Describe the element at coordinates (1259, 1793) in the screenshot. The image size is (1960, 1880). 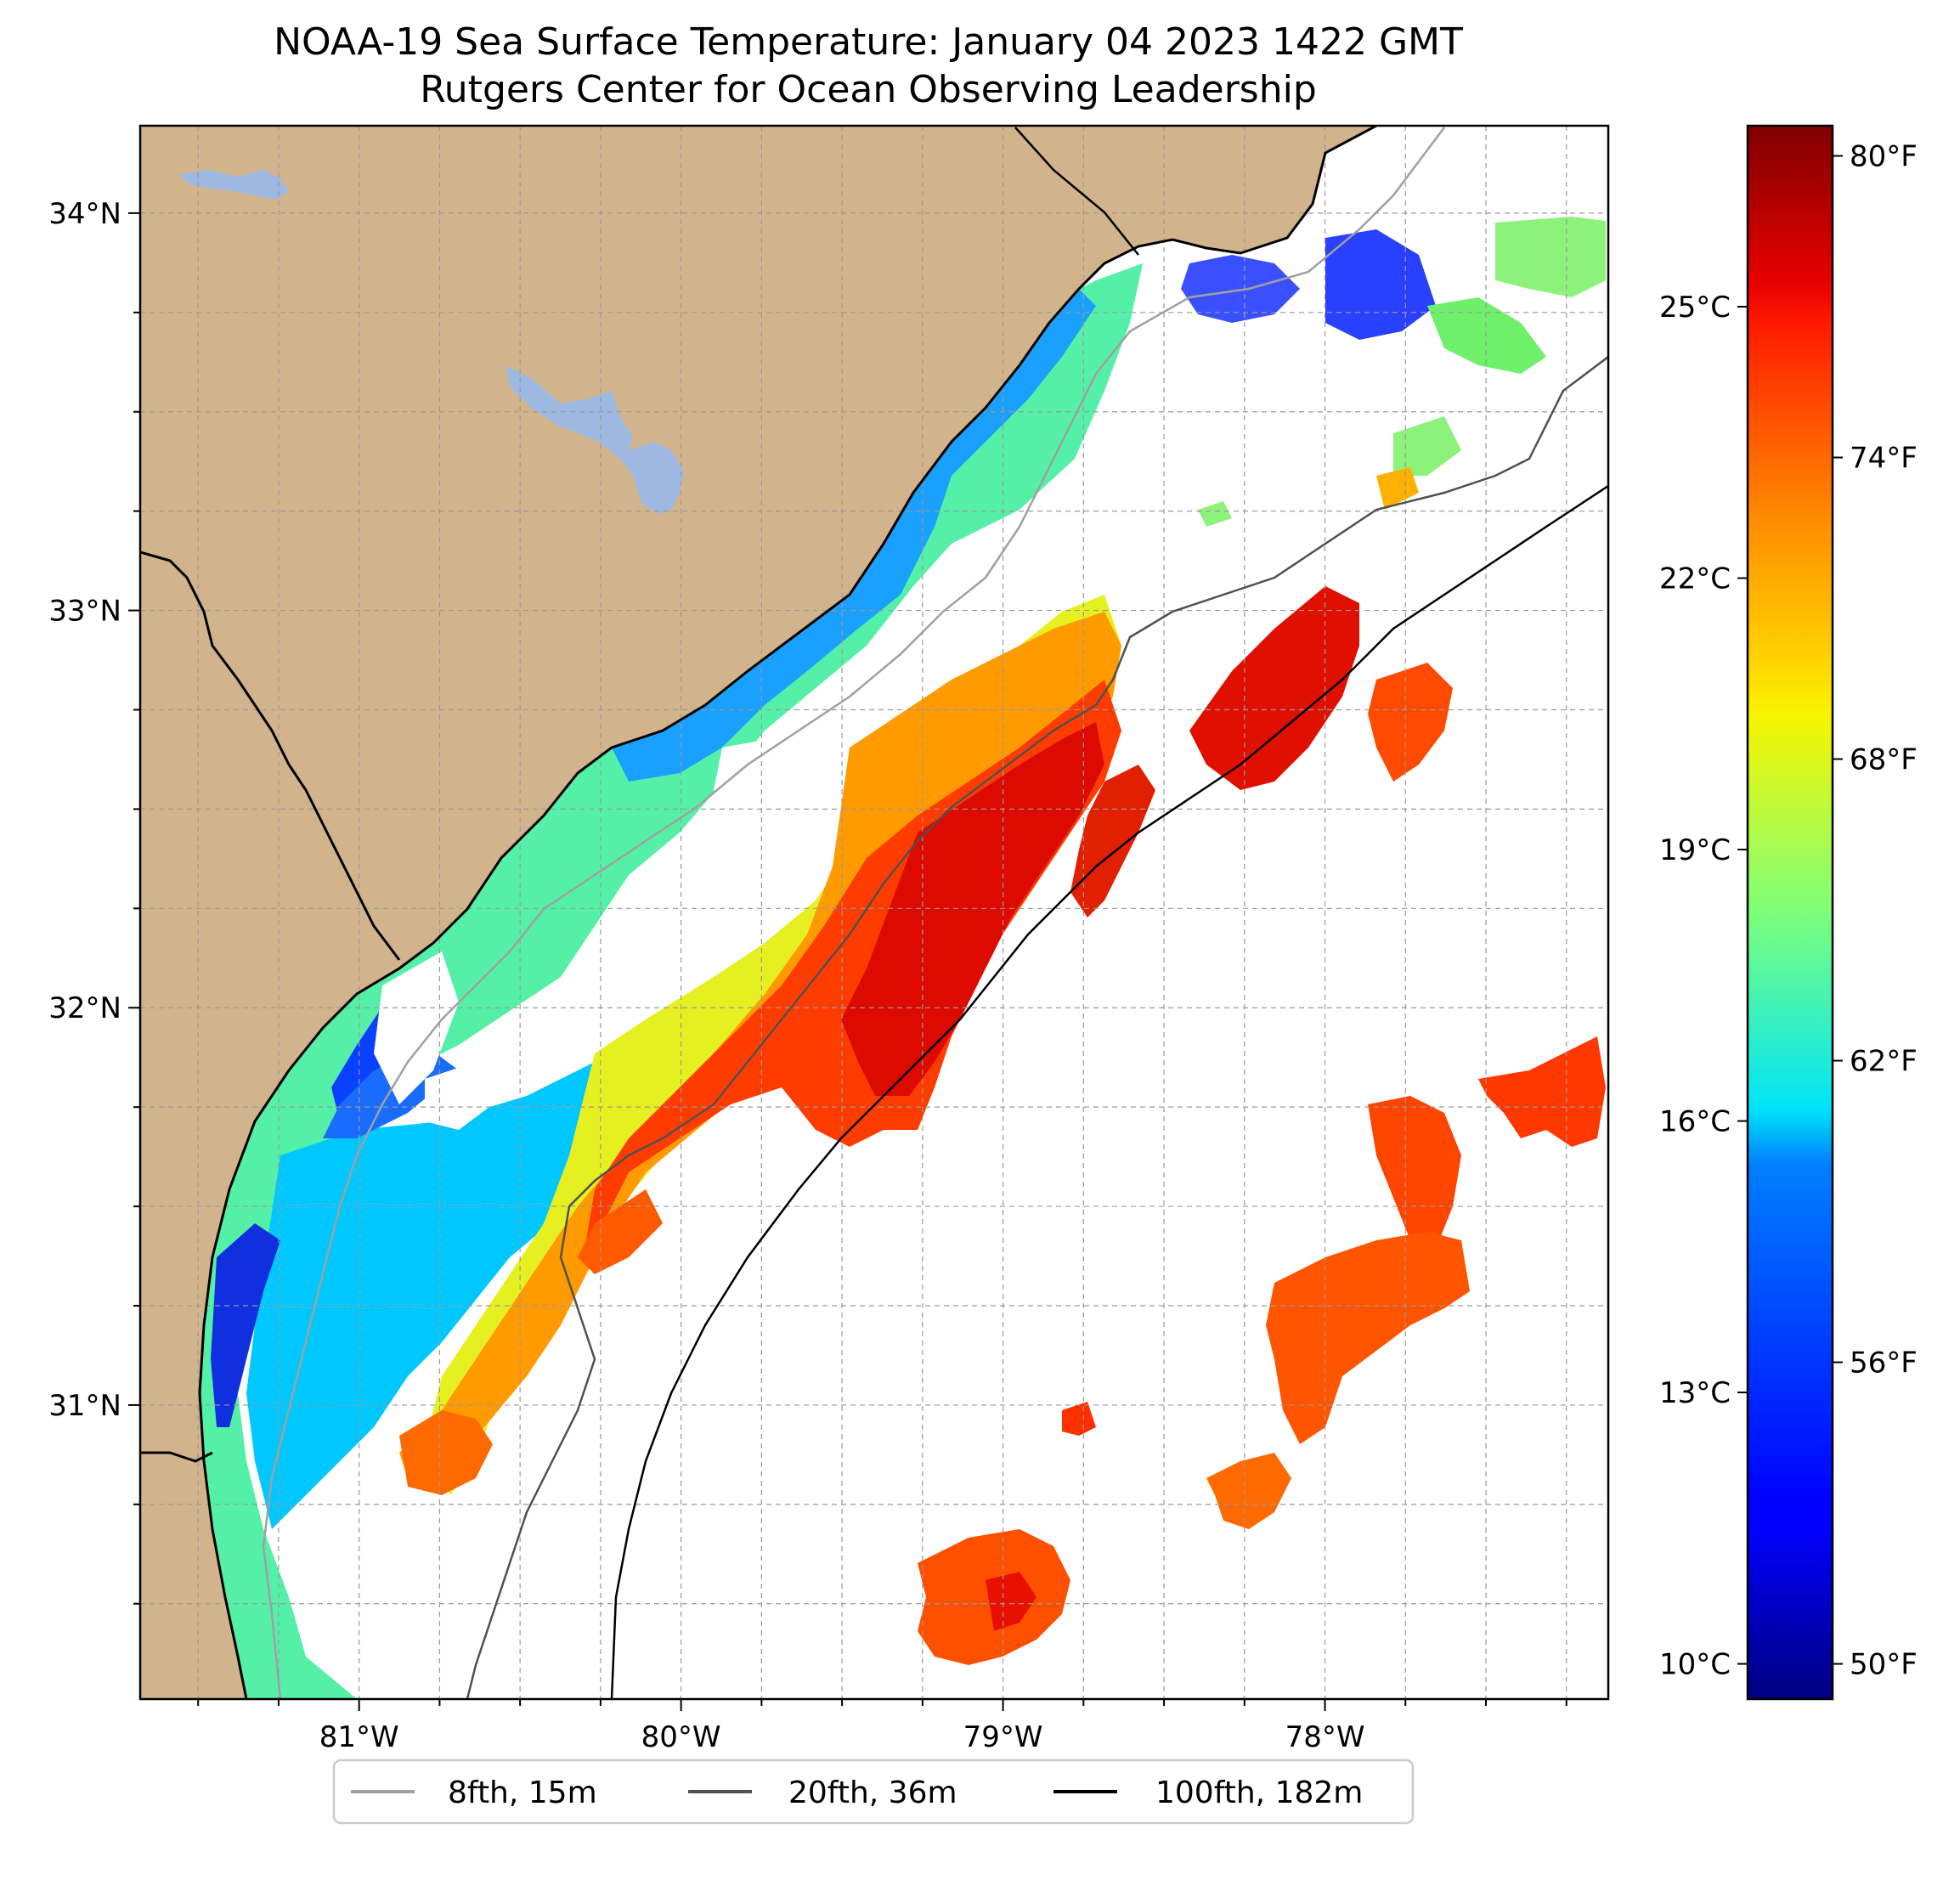
I see `legend-label-100fth: 100fth, 182m` at that location.